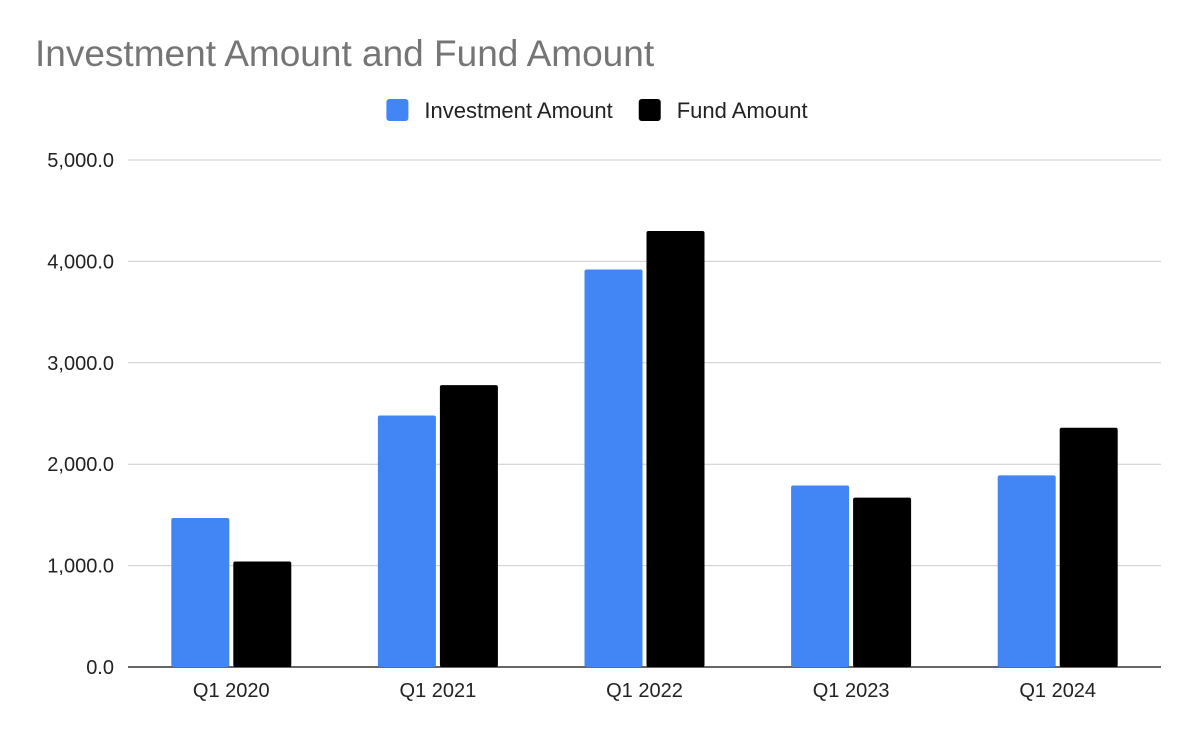 This screenshot has width=1194, height=743. Describe the element at coordinates (80, 465) in the screenshot. I see `y-tick-label: 2,000.0` at that location.